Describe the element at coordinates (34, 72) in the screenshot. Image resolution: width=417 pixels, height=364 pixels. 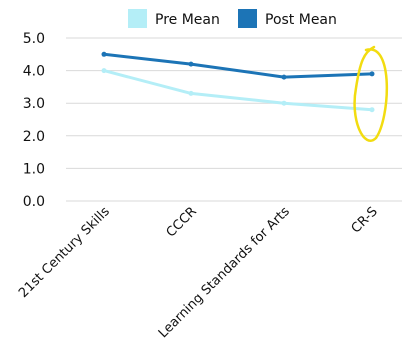
I see `y-tick-label: 4.0` at that location.